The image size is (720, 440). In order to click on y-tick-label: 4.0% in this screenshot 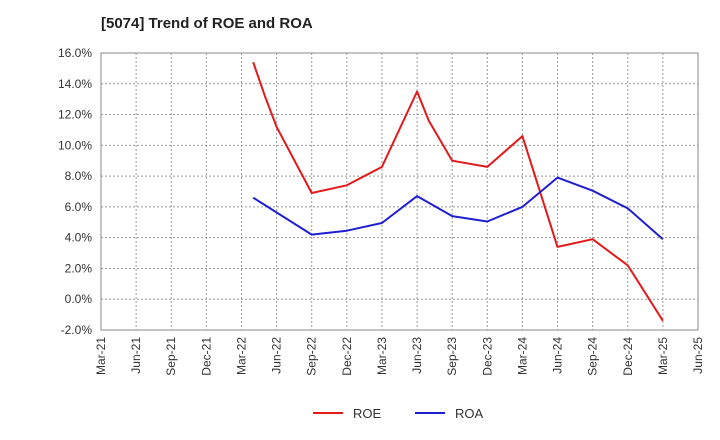, I will do `click(79, 238)`.